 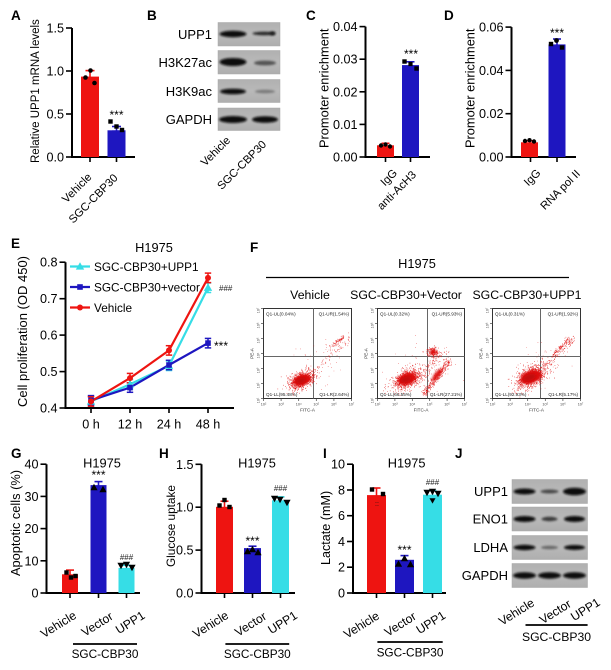 I want to click on svg-text: Promoter enrichment, so click(x=324, y=88).